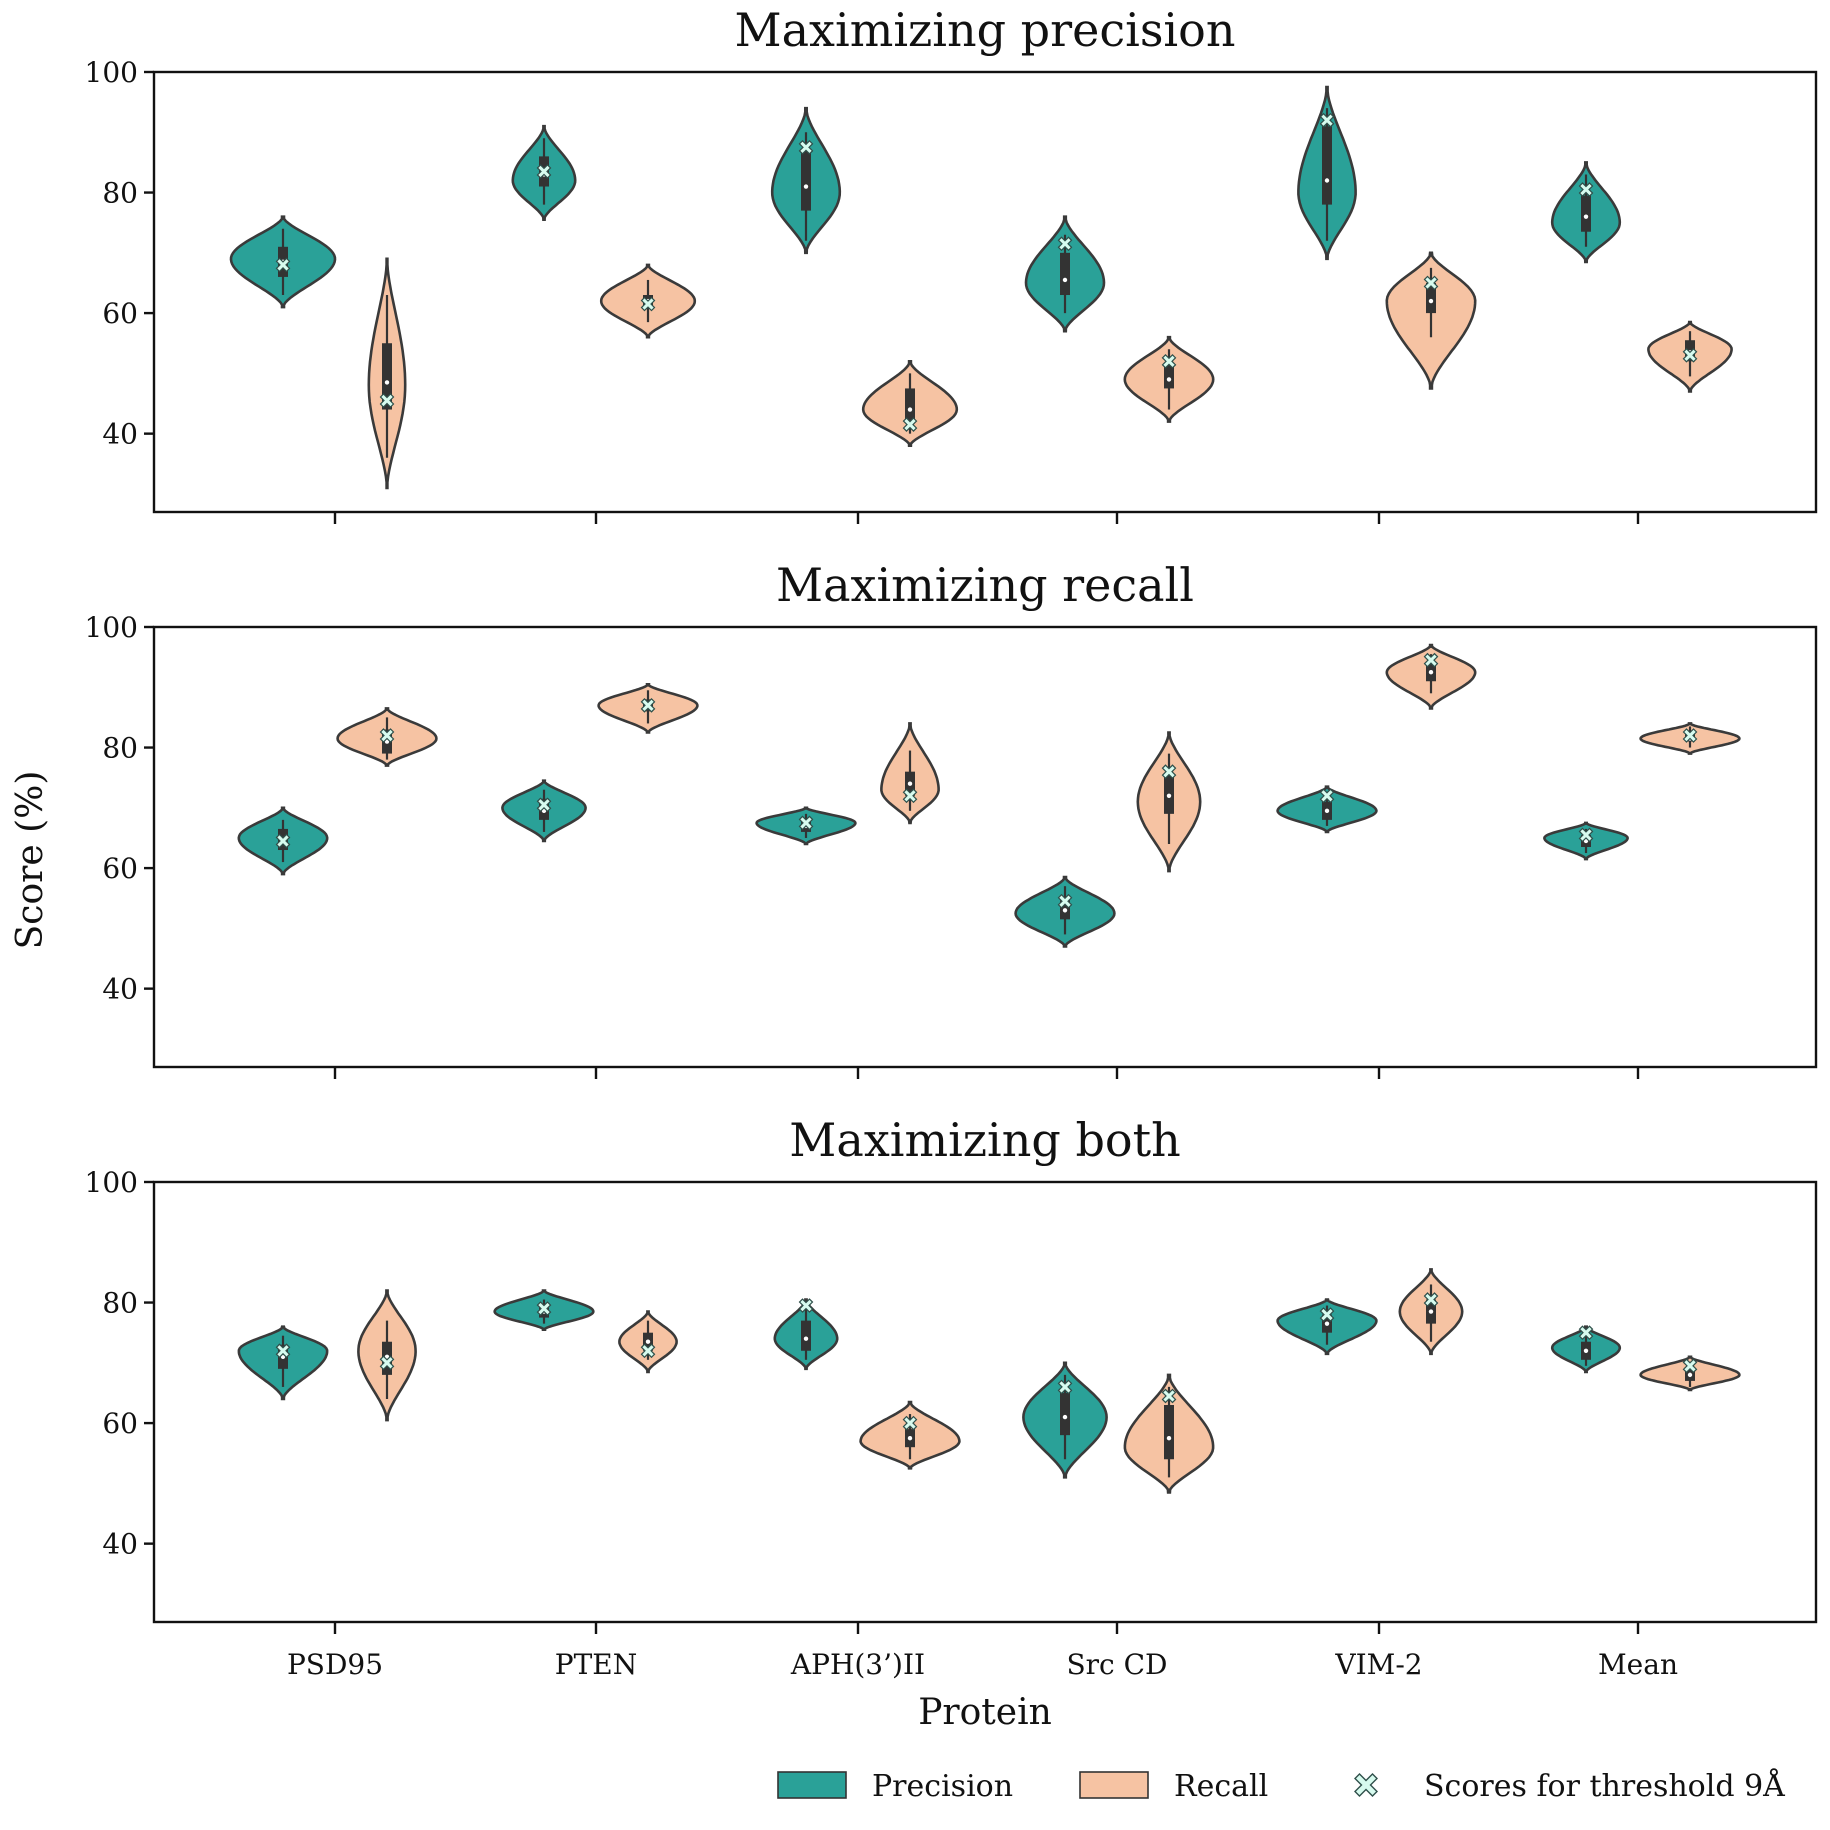 Image resolution: width=1830 pixels, height=1830 pixels. I want to click on x-tick-label: VIM-2, so click(1378, 1664).